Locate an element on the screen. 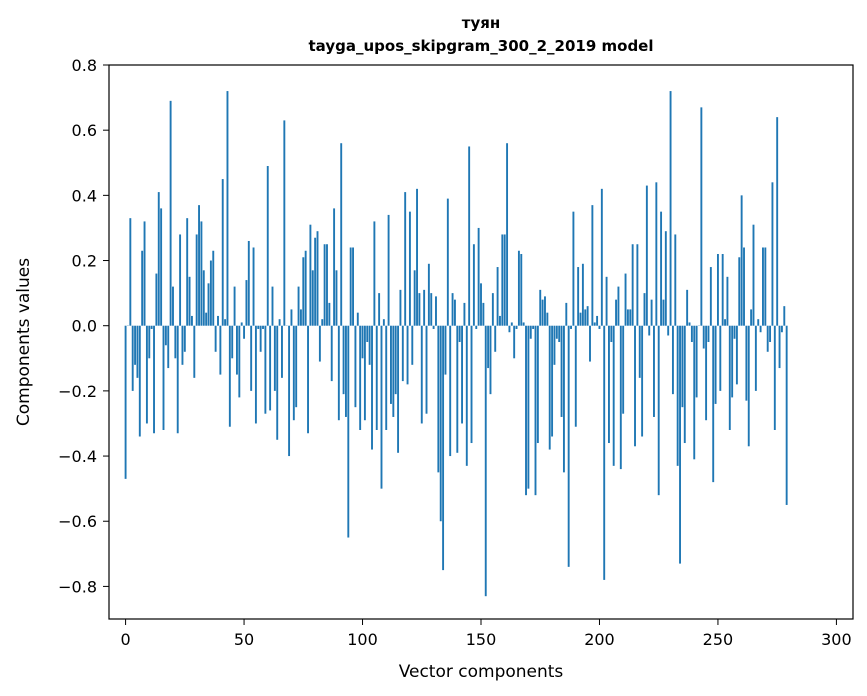 The image size is (867, 696). y-axis-label: Components values is located at coordinates (24, 342).